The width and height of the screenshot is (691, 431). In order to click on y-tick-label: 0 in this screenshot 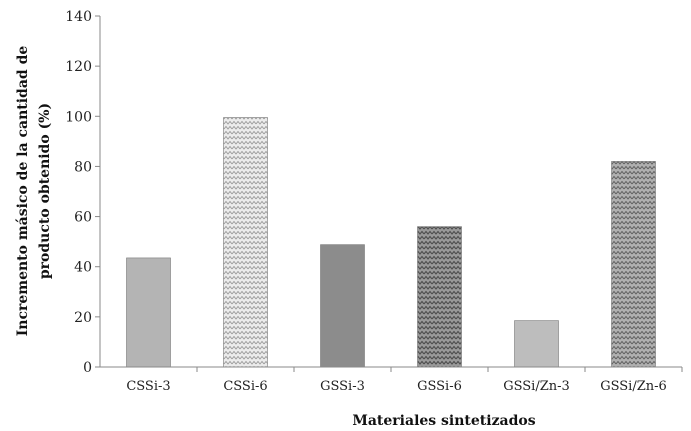, I will do `click(87, 368)`.